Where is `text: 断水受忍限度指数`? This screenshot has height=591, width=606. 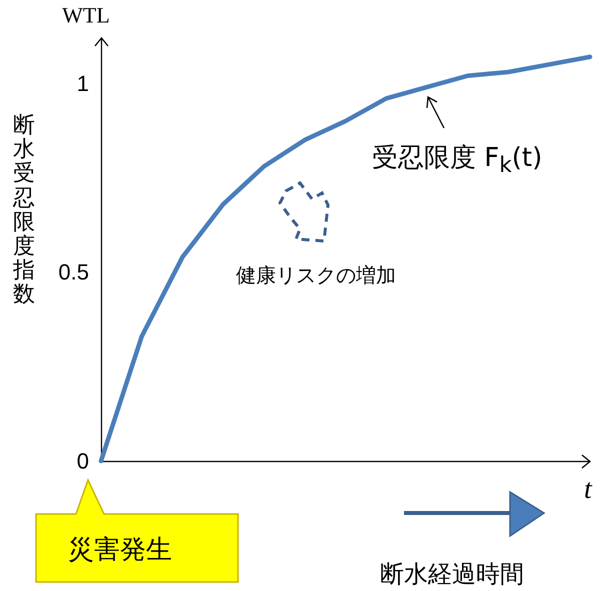
text: 断水受忍限度指数 is located at coordinates (24, 210).